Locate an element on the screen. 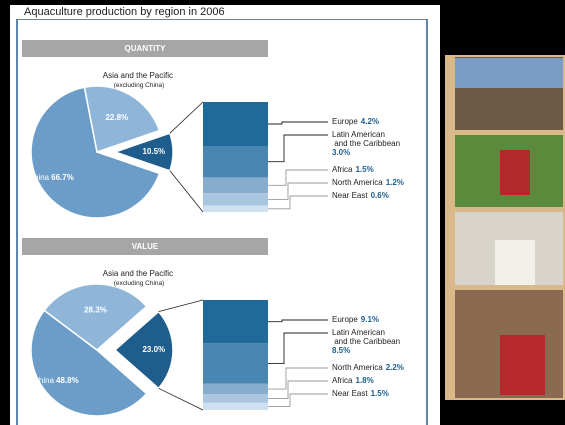  slice-value: 23.0% is located at coordinates (153, 349).